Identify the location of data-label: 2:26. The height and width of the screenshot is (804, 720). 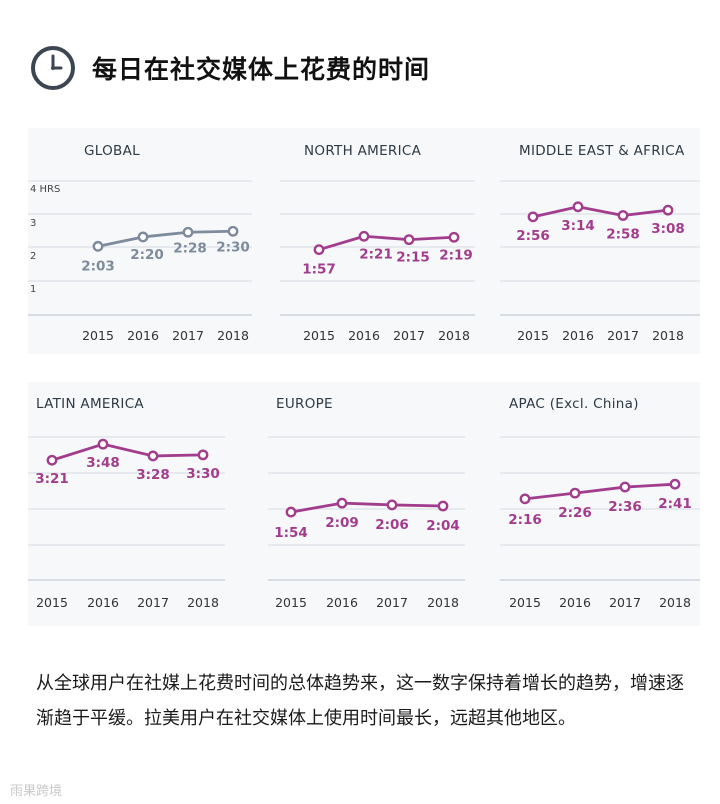
(575, 513).